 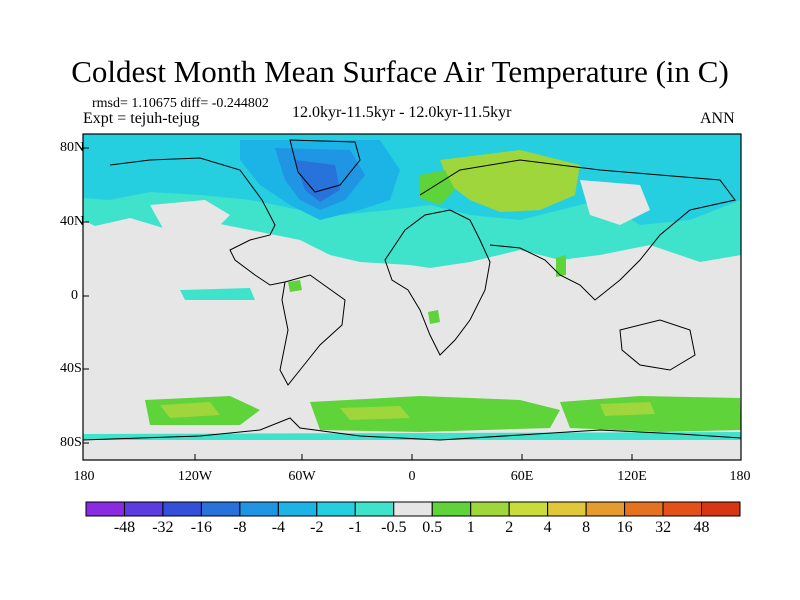 I want to click on colorbar-label: 16, so click(x=624, y=527).